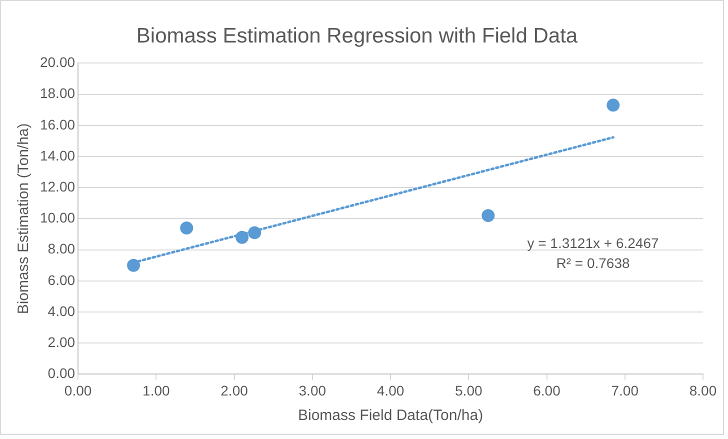 The height and width of the screenshot is (439, 728). What do you see at coordinates (593, 243) in the screenshot?
I see `annotation: y = 1.3121x + 6.2467` at bounding box center [593, 243].